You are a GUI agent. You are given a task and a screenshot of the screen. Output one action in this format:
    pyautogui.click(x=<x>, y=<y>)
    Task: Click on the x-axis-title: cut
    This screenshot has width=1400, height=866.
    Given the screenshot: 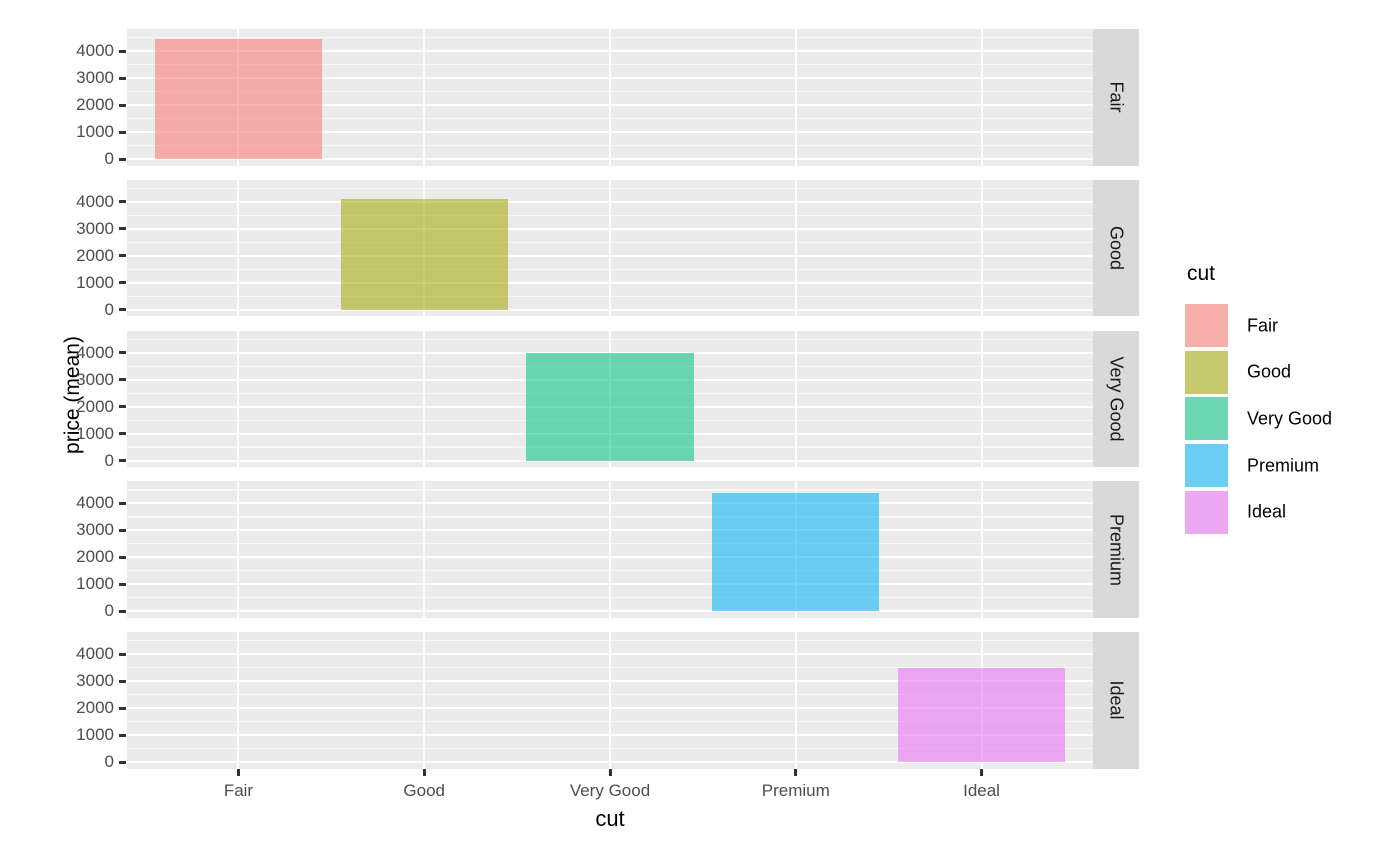 What is the action you would take?
    pyautogui.click(x=610, y=818)
    